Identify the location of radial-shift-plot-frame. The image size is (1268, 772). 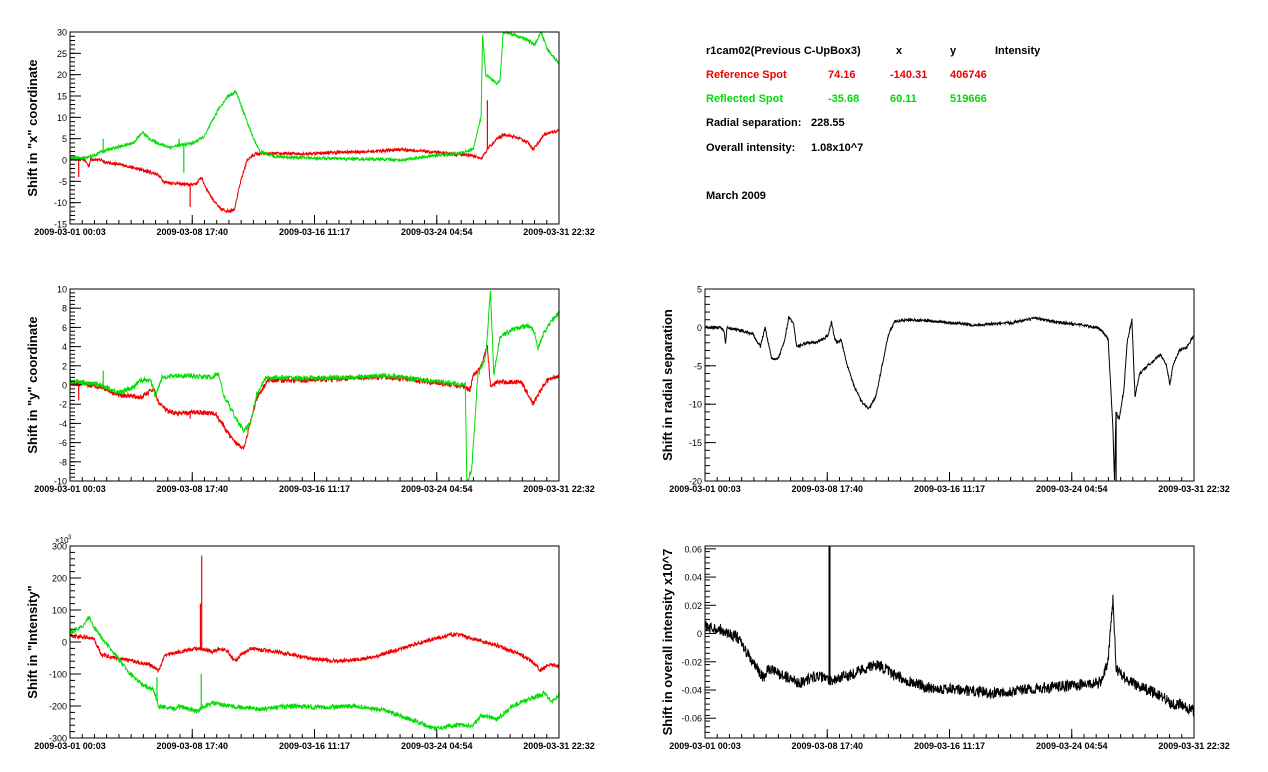
(949, 385).